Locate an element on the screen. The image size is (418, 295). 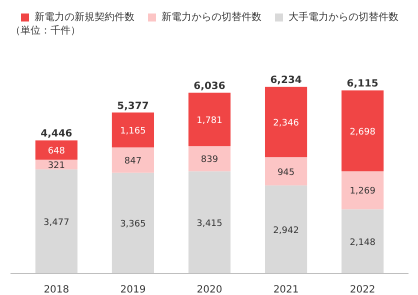
data-label: 1,781 is located at coordinates (209, 121).